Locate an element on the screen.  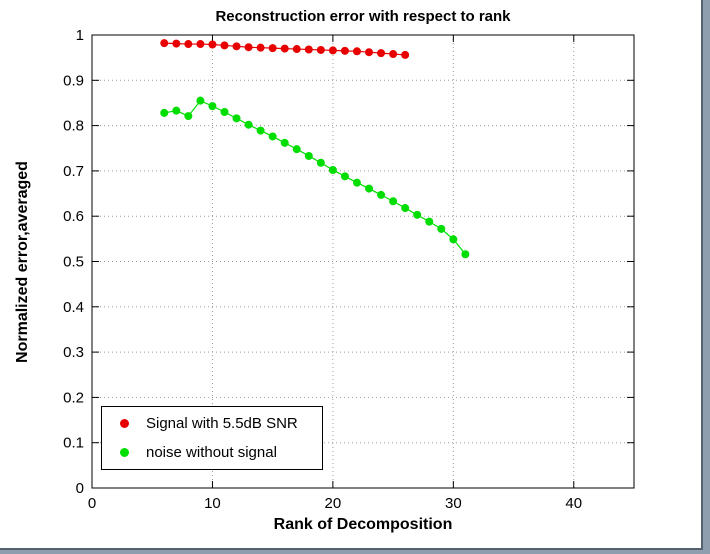
x-tick-label: 30 is located at coordinates (453, 503).